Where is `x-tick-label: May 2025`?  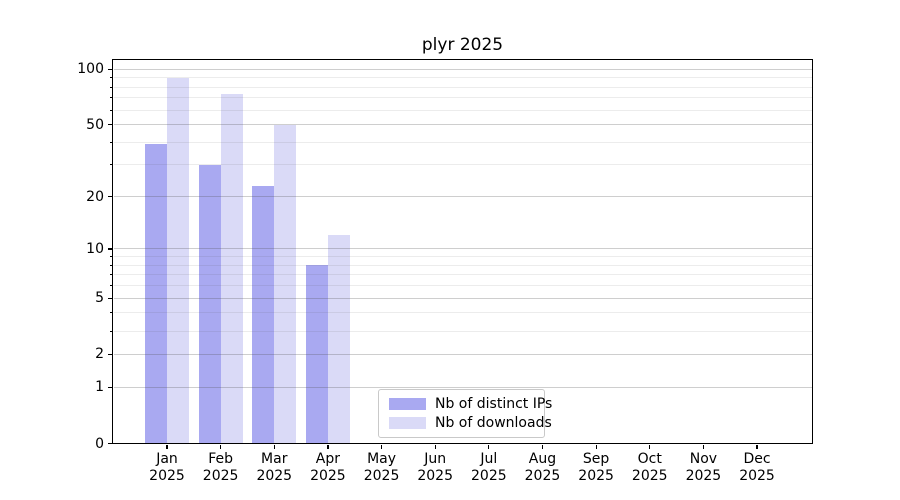 x-tick-label: May 2025 is located at coordinates (382, 468).